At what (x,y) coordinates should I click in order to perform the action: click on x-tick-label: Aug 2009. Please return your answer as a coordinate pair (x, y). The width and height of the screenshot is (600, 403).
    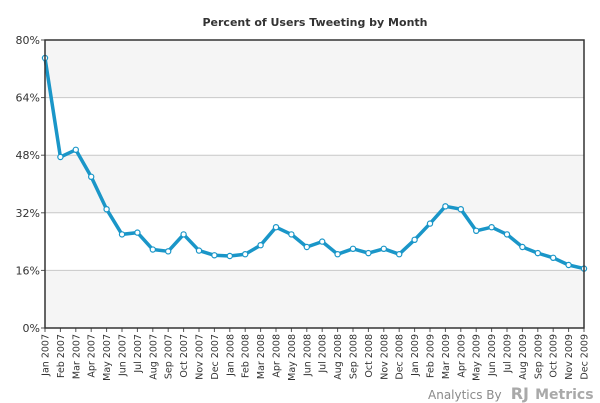
    Looking at the image, I should click on (523, 357).